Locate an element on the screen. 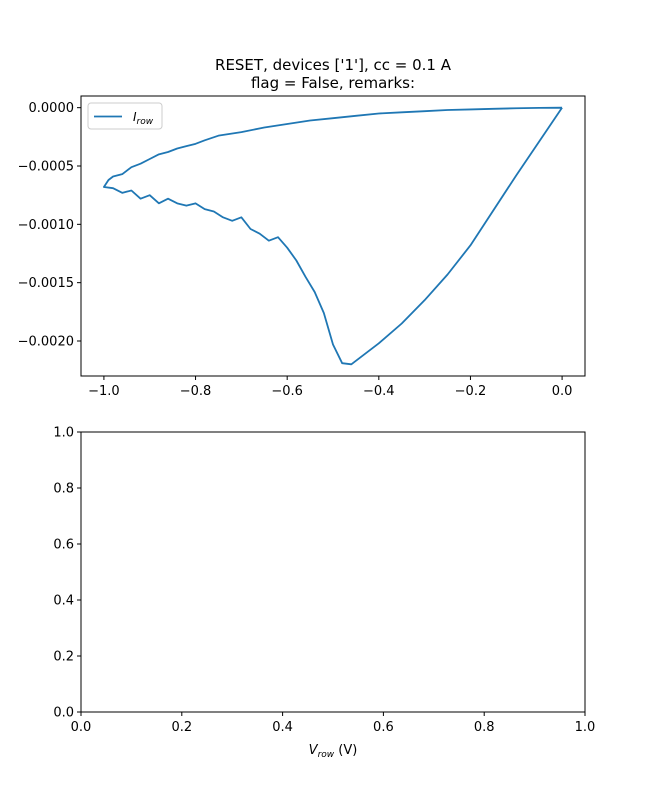 The image size is (650, 800). legend-entry-sub: row is located at coordinates (145, 122).